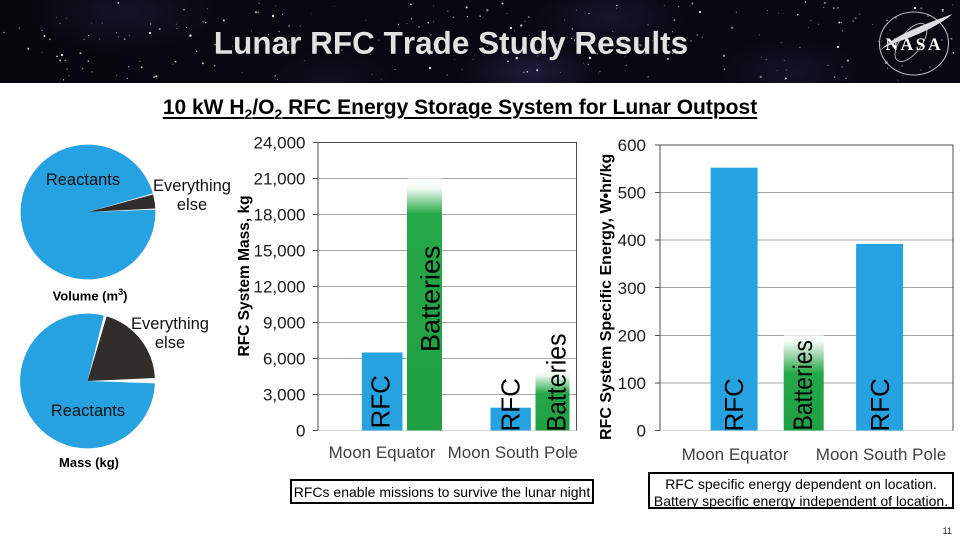  Describe the element at coordinates (632, 288) in the screenshot. I see `svg-text: 300` at that location.